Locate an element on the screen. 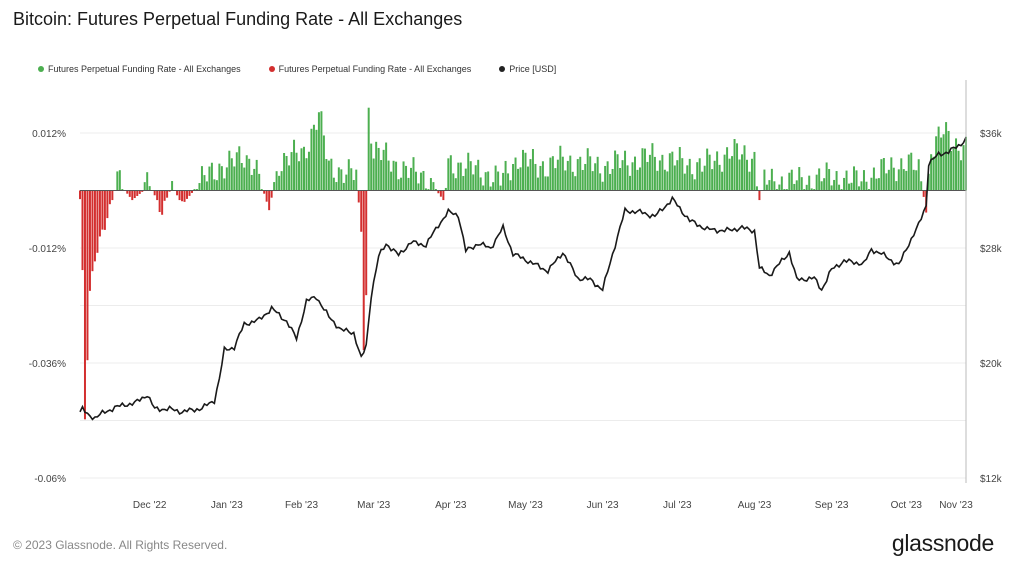 The width and height of the screenshot is (1024, 573). left-tick-label: -0.012% is located at coordinates (47, 249).